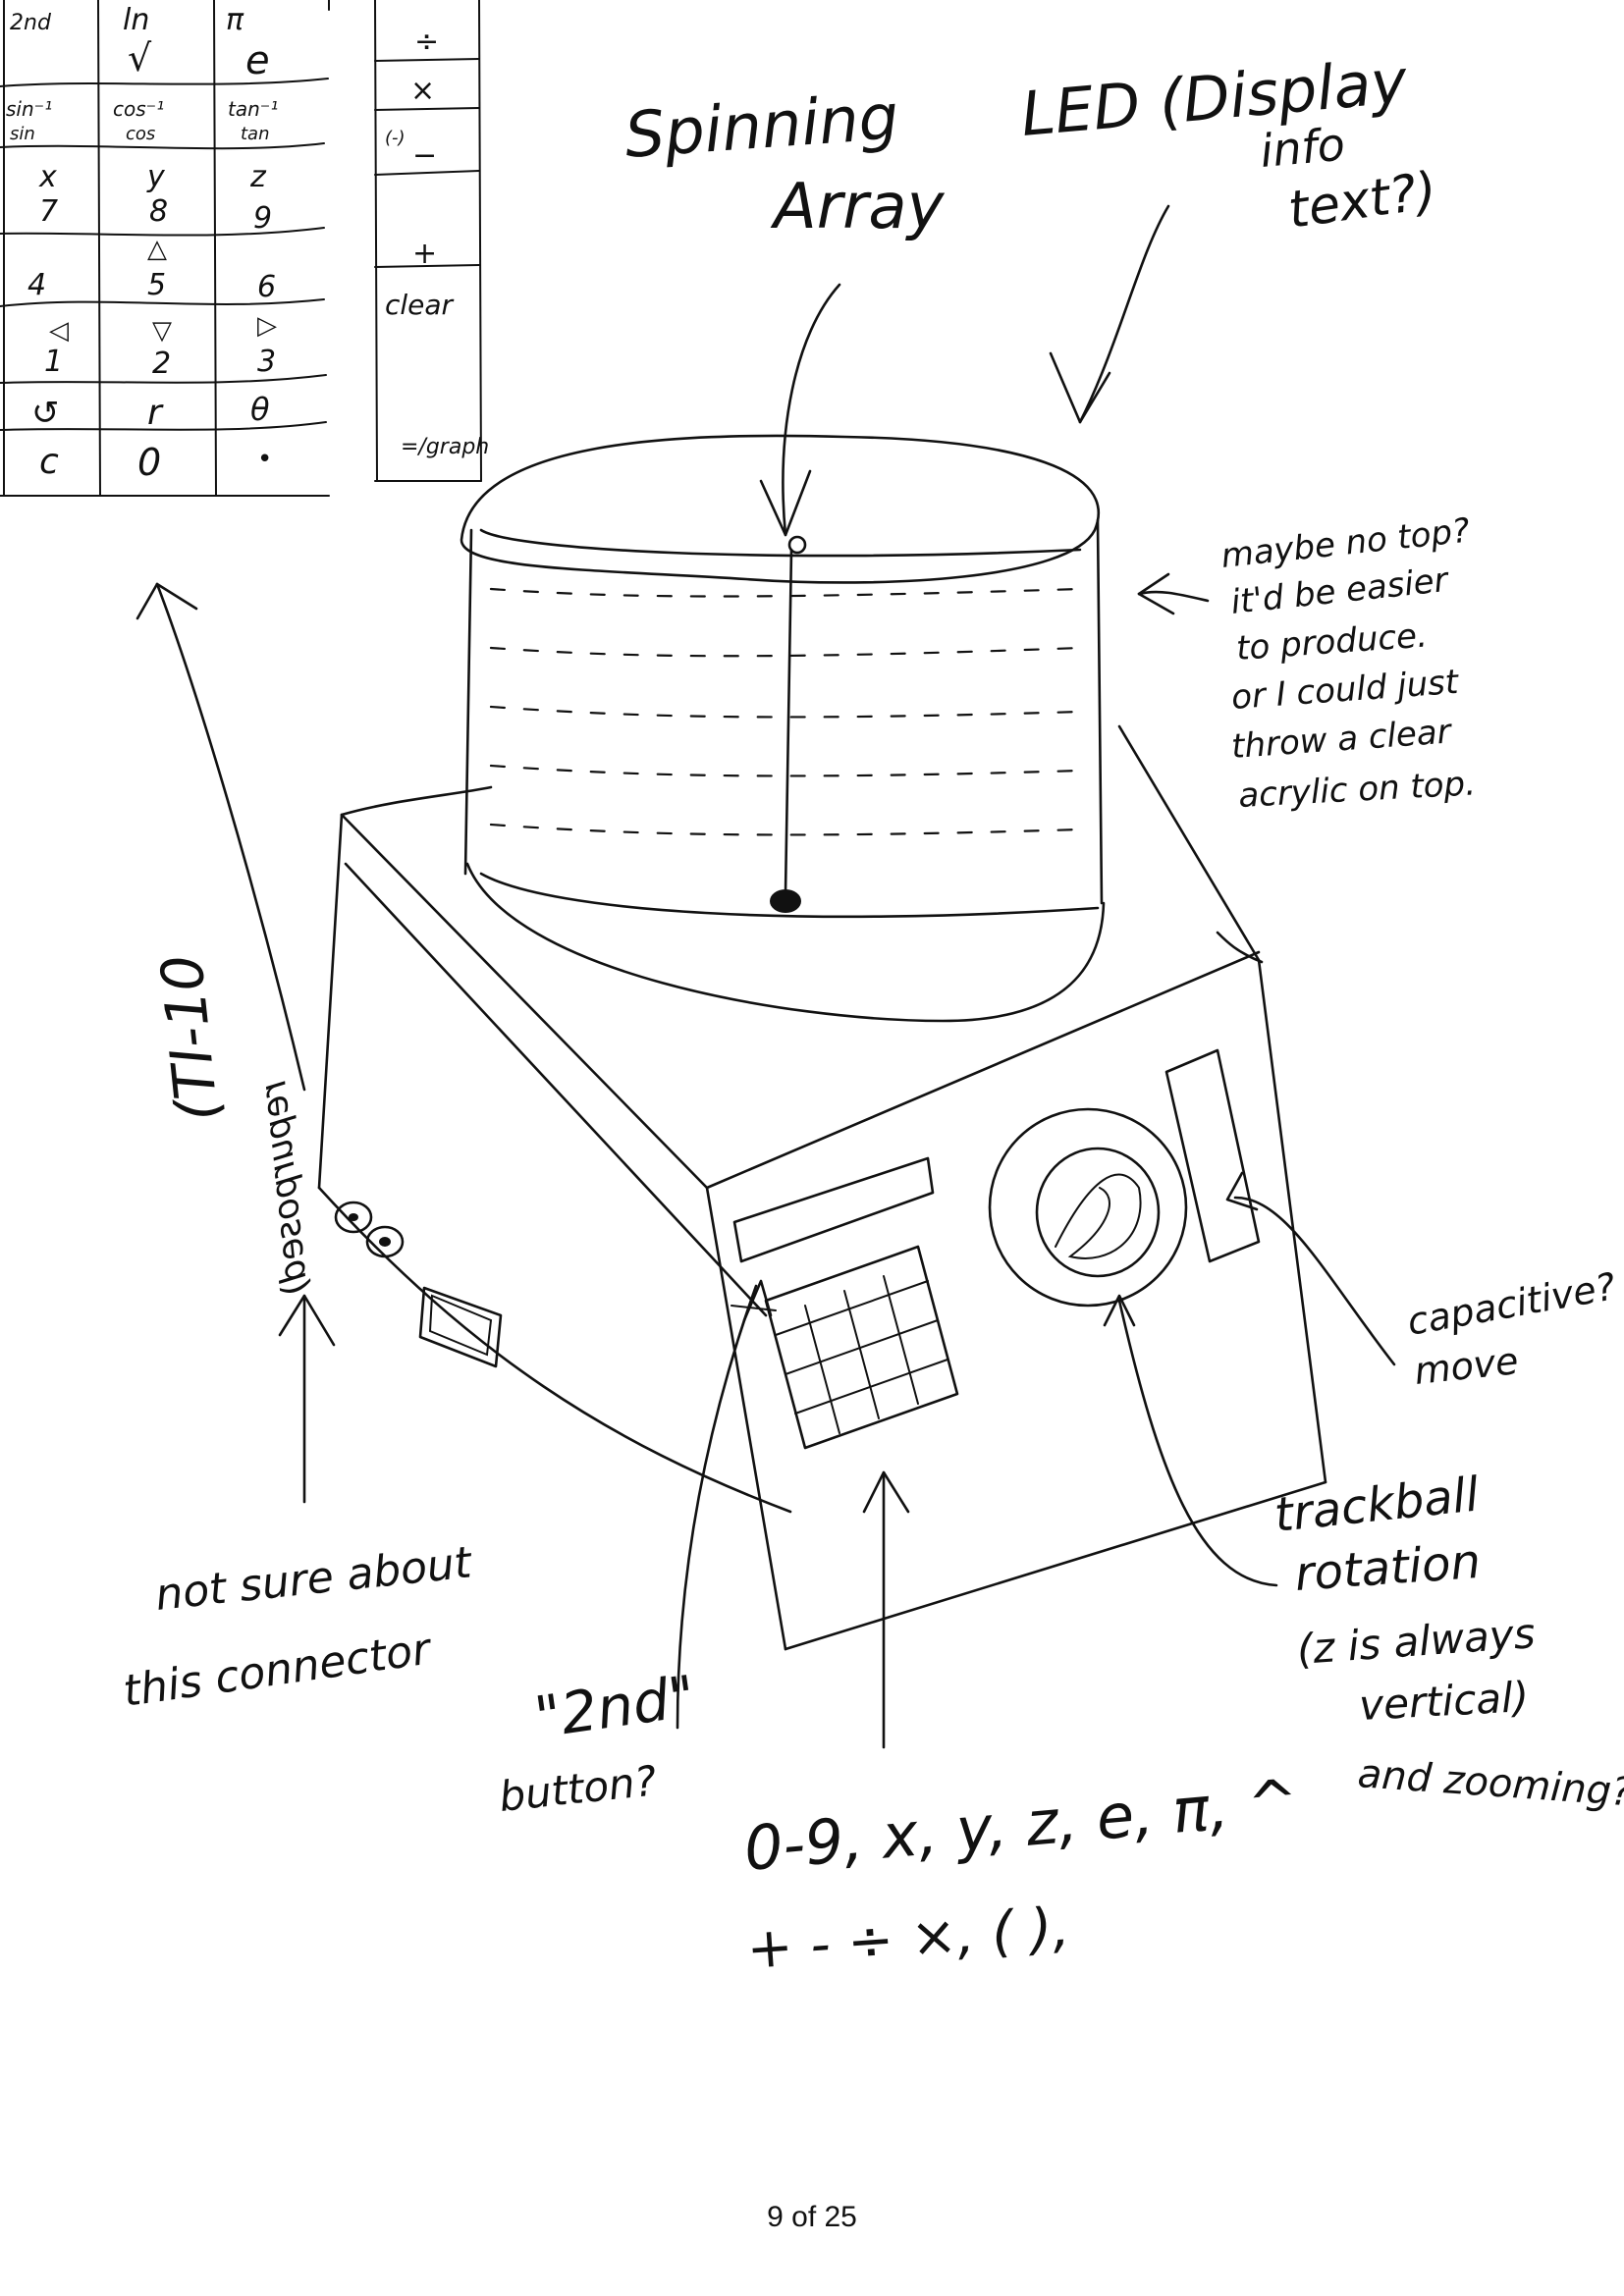 The width and height of the screenshot is (1624, 2296). Describe the element at coordinates (578, 1788) in the screenshot. I see `label-button-question: button?` at that location.